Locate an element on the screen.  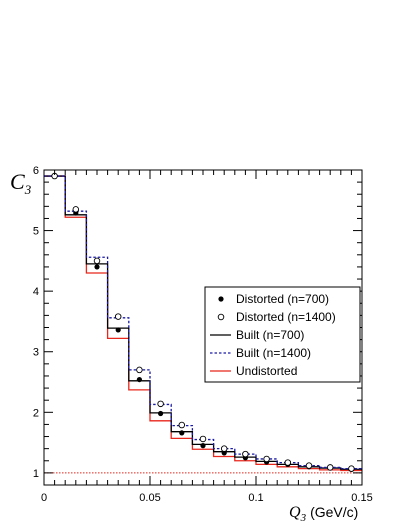
legend-label-built-n-700: Built (n=700) is located at coordinates (270, 335).